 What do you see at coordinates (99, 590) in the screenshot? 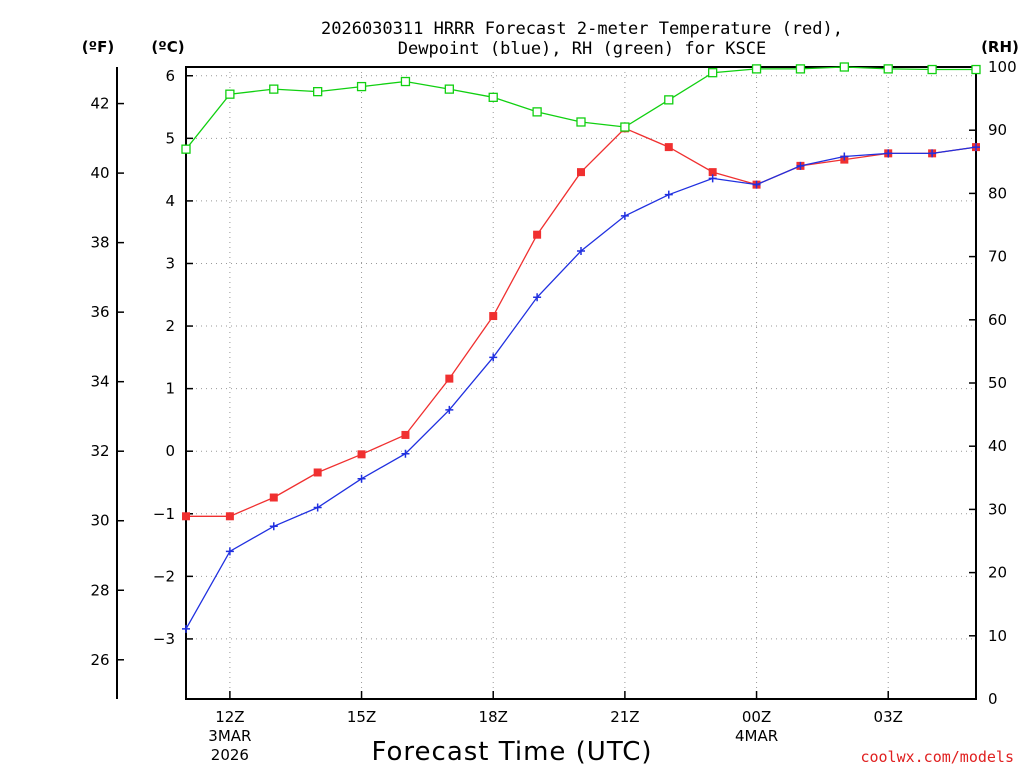
I see `fahrenheit-tick-label: 28` at bounding box center [99, 590].